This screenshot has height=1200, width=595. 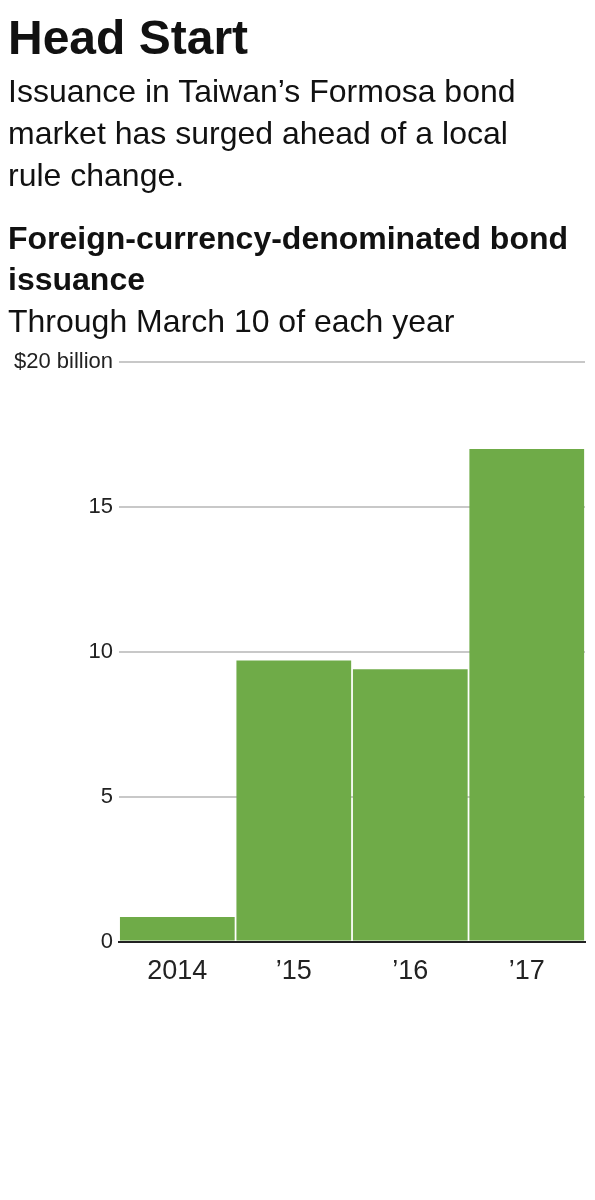 What do you see at coordinates (129, 38) in the screenshot?
I see `chart-title: Head Start` at bounding box center [129, 38].